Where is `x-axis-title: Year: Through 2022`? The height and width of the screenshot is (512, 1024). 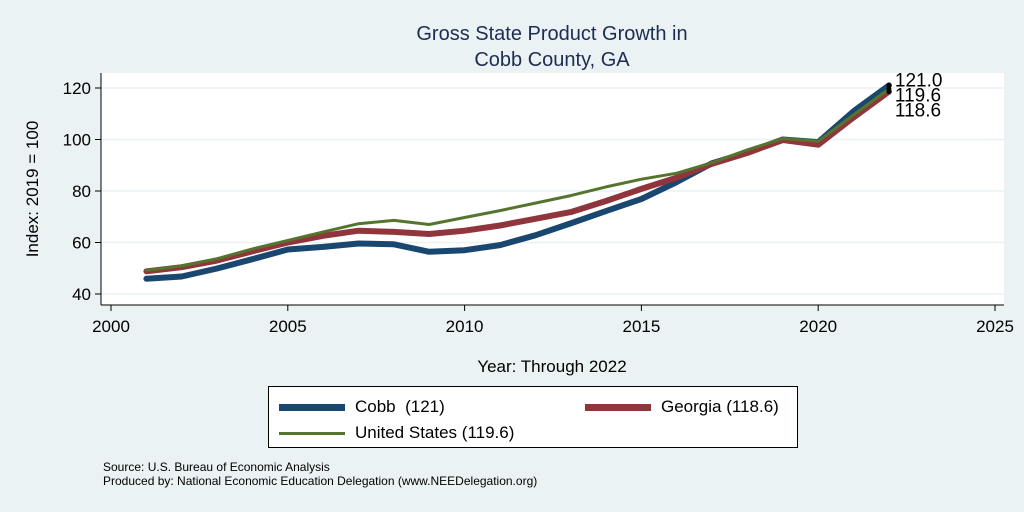 x-axis-title: Year: Through 2022 is located at coordinates (551, 366).